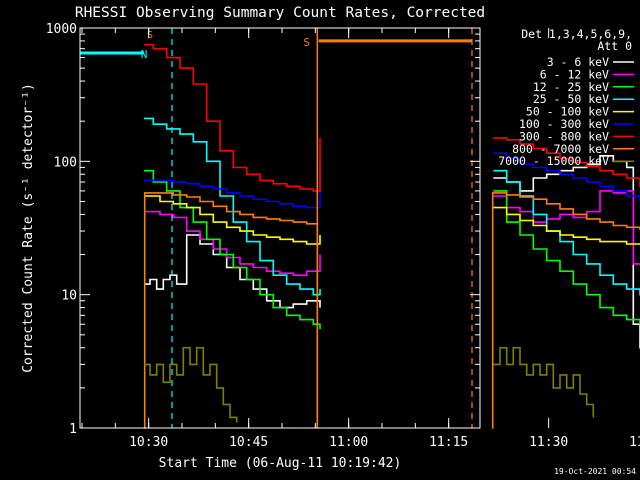 This screenshot has height=480, width=640. I want to click on legend-header-line-2: Att 0, so click(614, 46).